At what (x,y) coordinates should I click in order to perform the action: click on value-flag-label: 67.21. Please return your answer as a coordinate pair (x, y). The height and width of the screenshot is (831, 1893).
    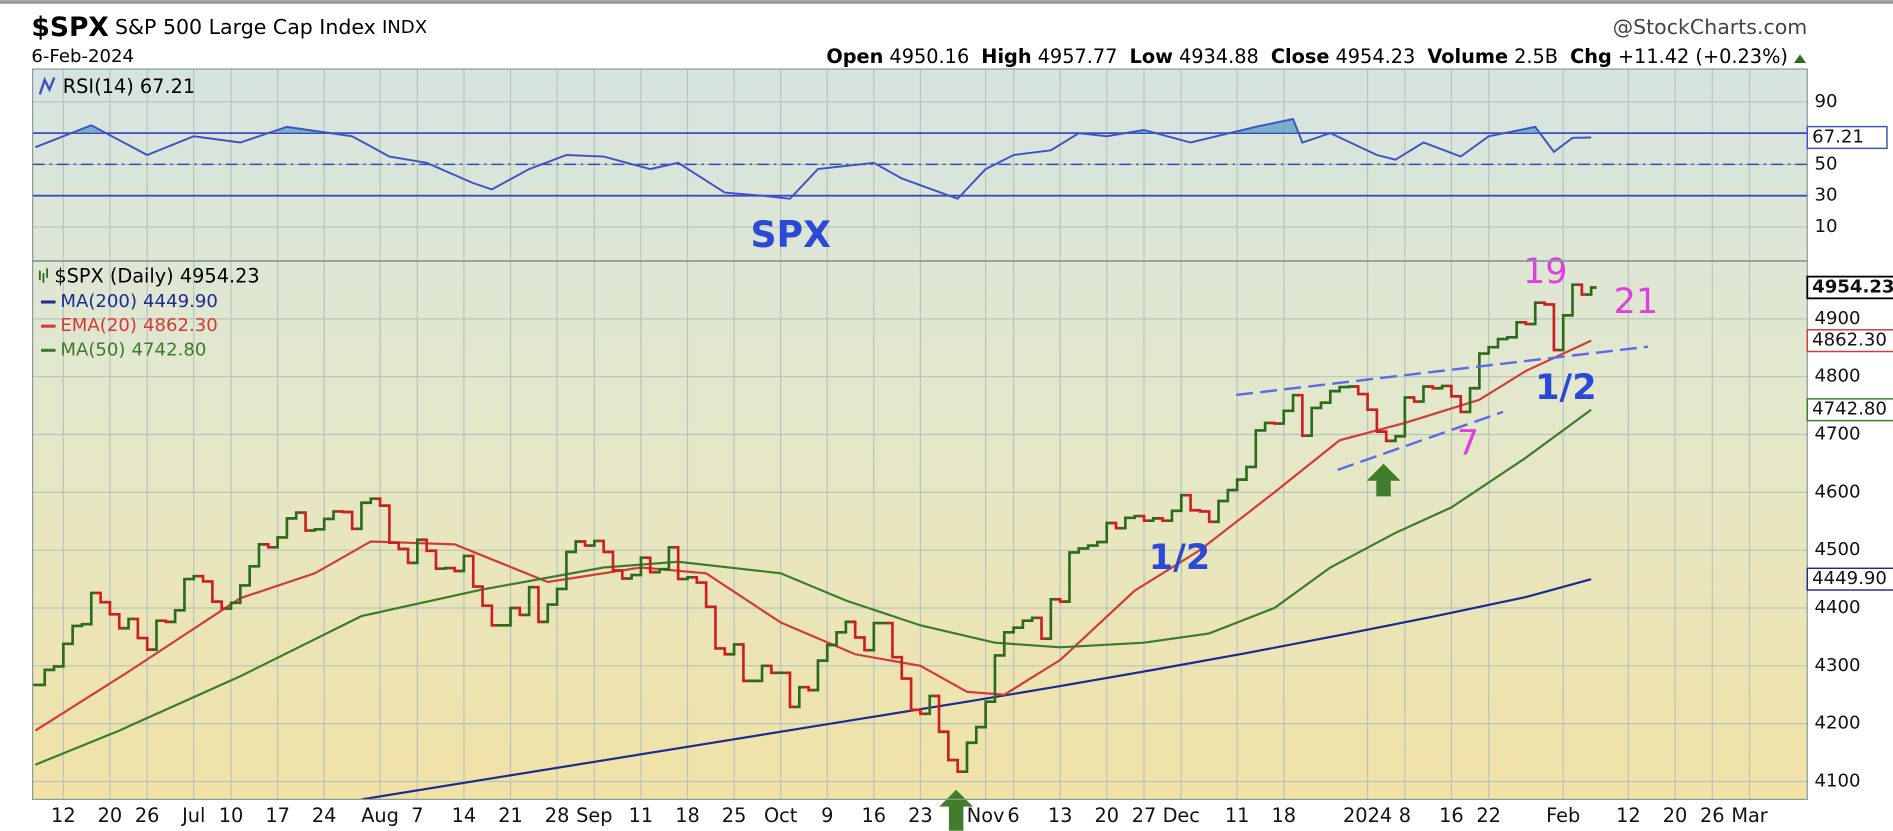
    Looking at the image, I should click on (1838, 136).